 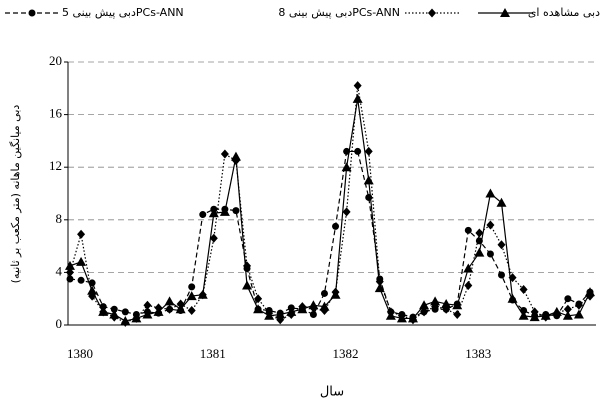 What do you see at coordinates (55, 165) in the screenshot?
I see `y-tick-label: 12` at bounding box center [55, 165].